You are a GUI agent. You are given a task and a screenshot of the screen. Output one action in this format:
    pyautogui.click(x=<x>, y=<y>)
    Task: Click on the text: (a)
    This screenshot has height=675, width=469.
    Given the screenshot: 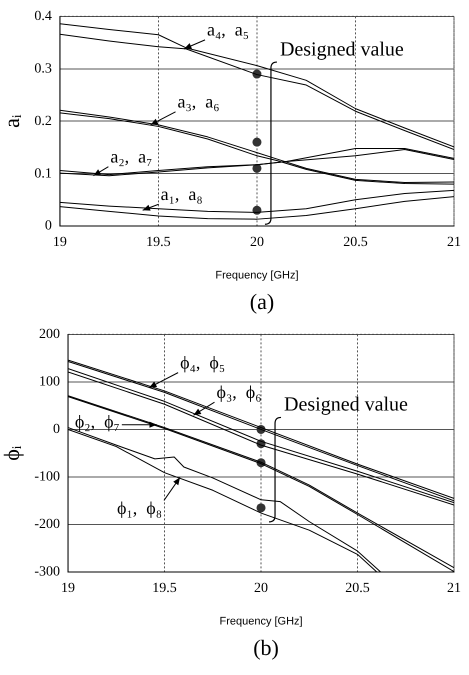 What is the action you would take?
    pyautogui.click(x=262, y=301)
    